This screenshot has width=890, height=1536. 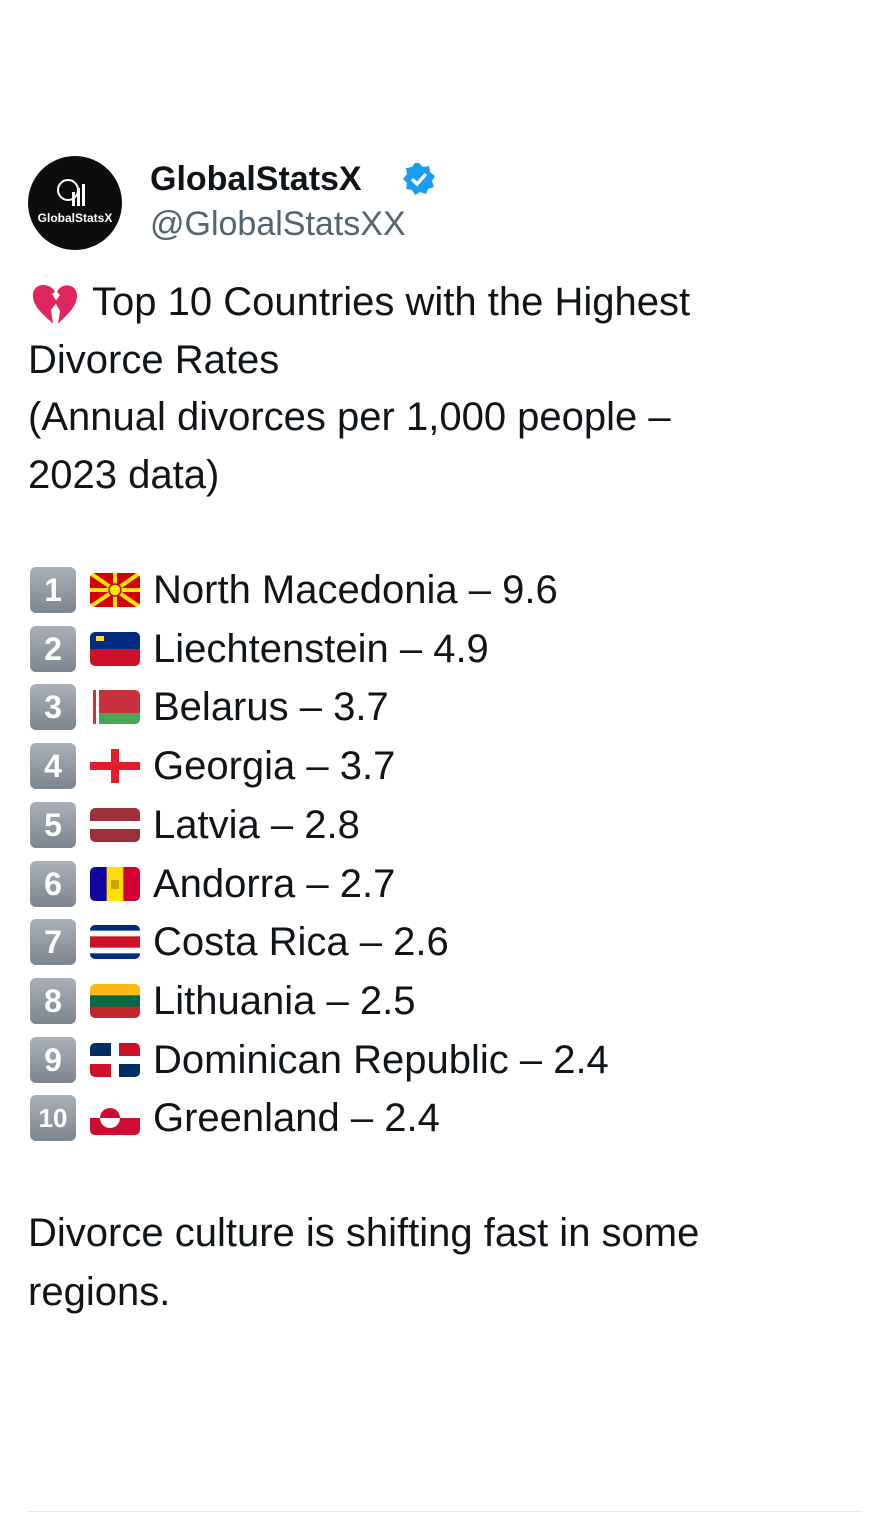 What do you see at coordinates (349, 417) in the screenshot?
I see `post-title-line: (Annual divorces per 1,000 people –` at bounding box center [349, 417].